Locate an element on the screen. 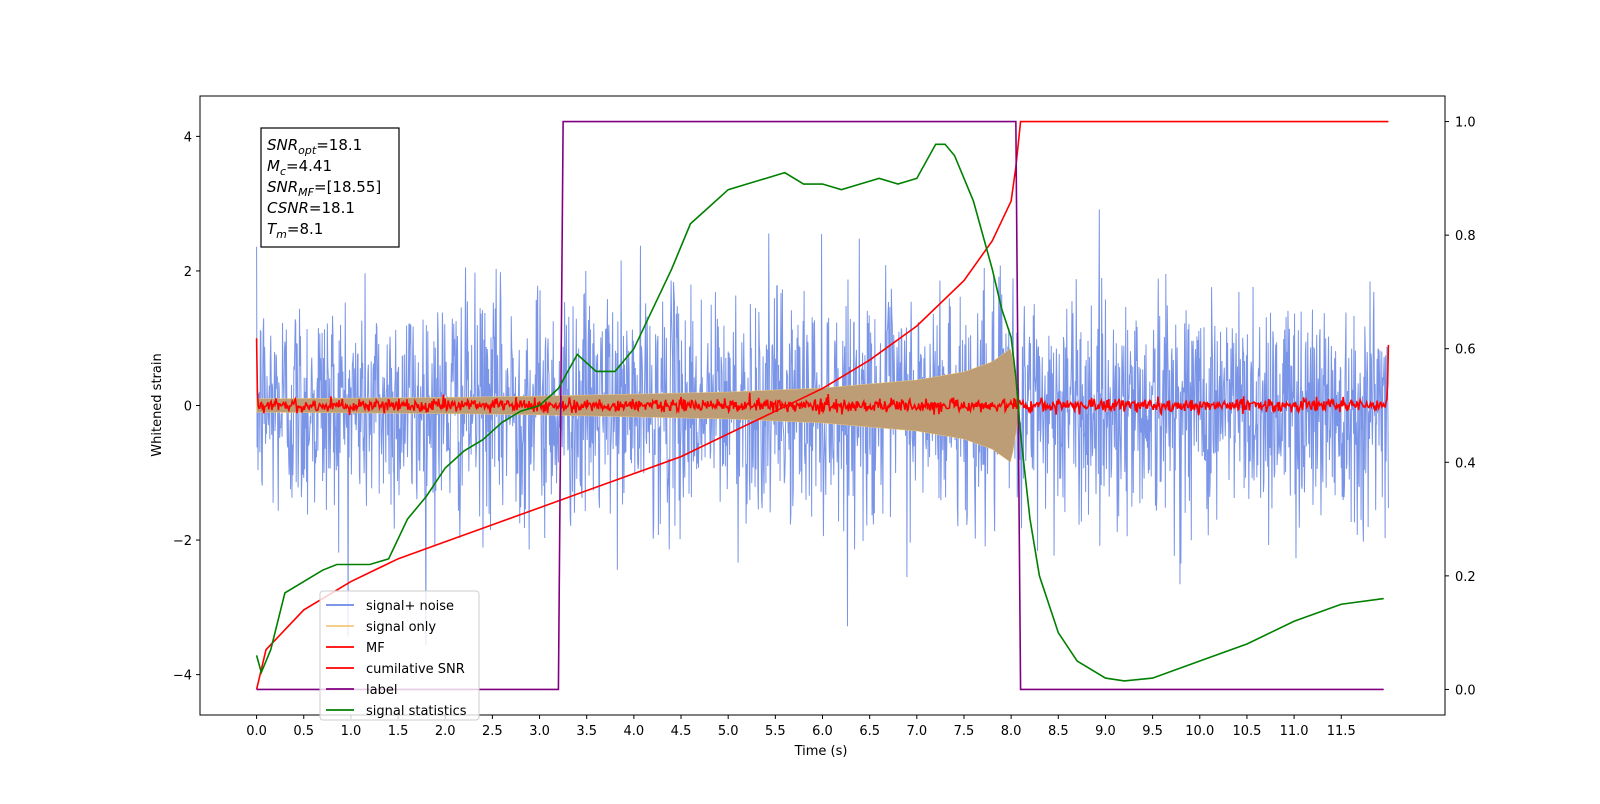 This screenshot has width=1600, height=804. y-left-tick-label: −4 is located at coordinates (182, 676).